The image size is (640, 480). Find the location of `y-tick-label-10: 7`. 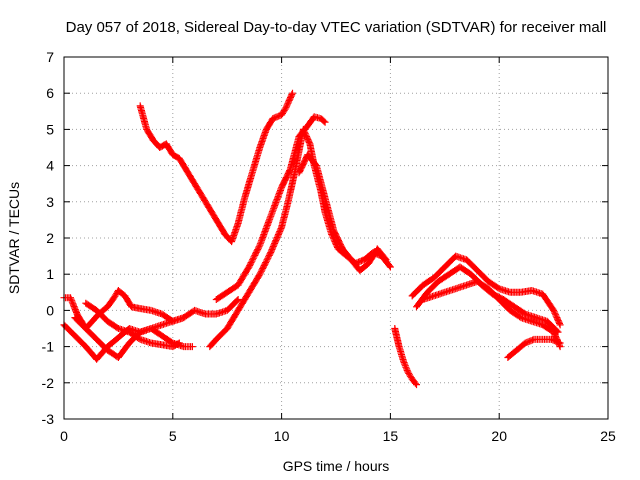

y-tick-label-10: 7 is located at coordinates (50, 57).